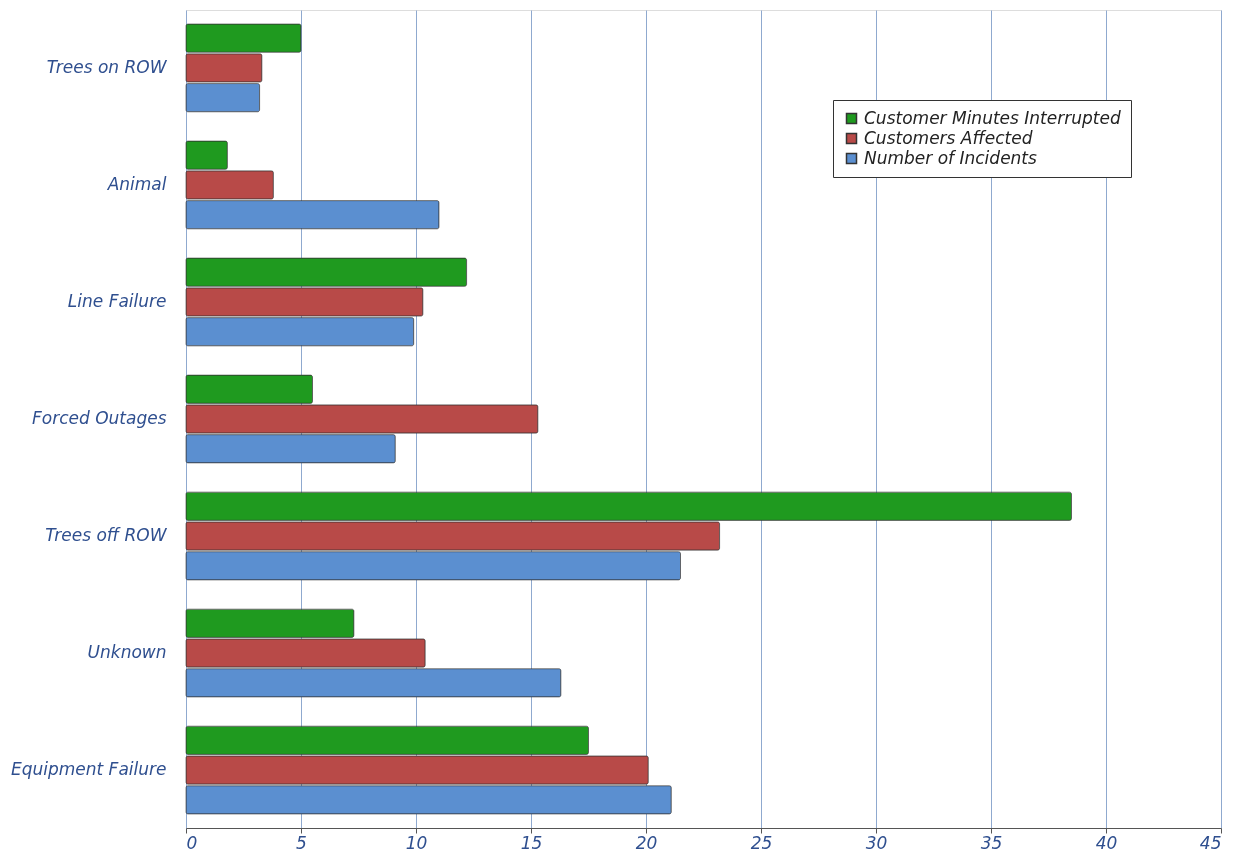 The width and height of the screenshot is (1247, 861). What do you see at coordinates (416, 842) in the screenshot?
I see `x-tick-label: 10` at bounding box center [416, 842].